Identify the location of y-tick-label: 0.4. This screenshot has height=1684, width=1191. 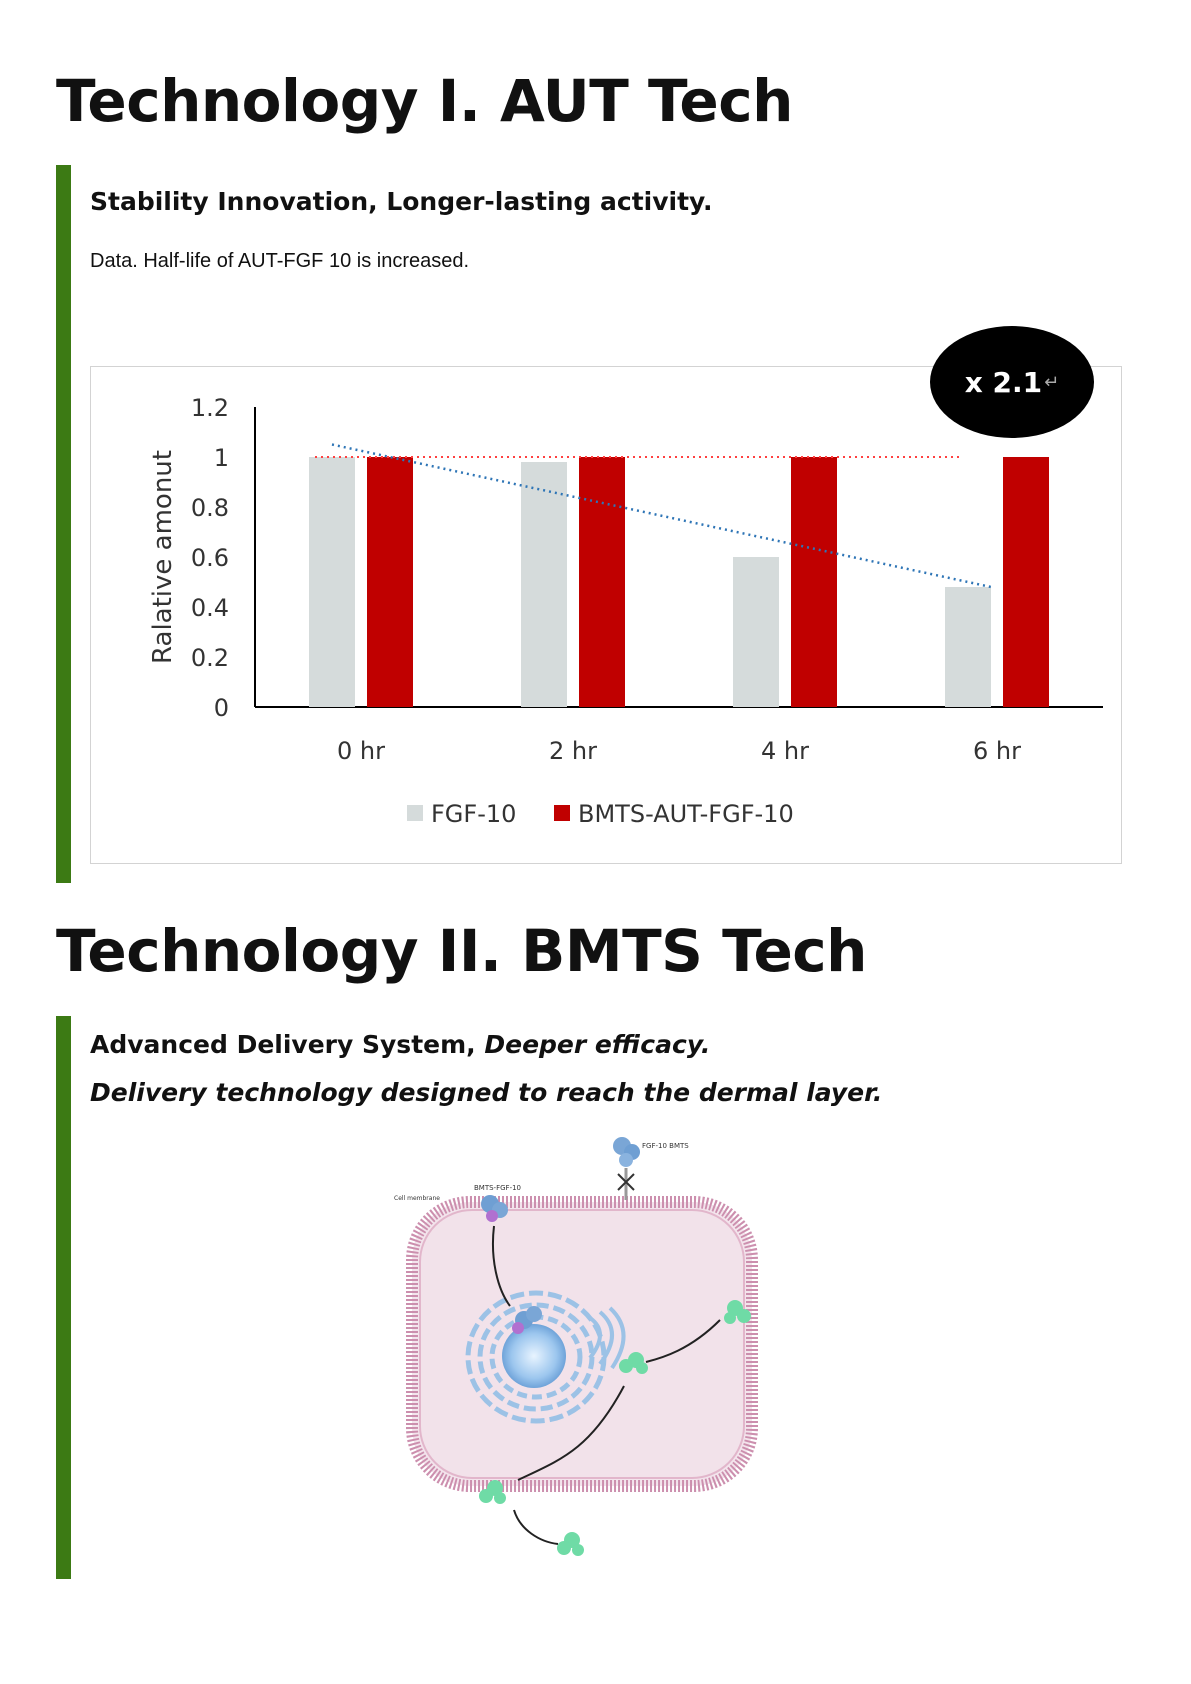
(210, 608).